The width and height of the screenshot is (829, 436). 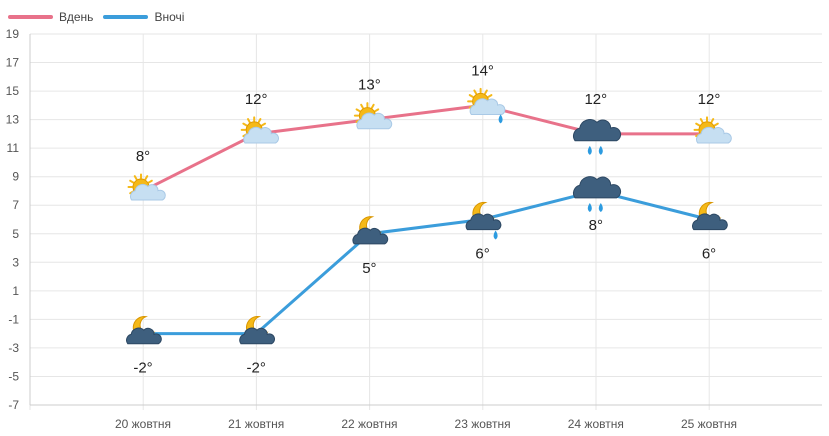 What do you see at coordinates (13, 319) in the screenshot?
I see `y-tick-label: -1` at bounding box center [13, 319].